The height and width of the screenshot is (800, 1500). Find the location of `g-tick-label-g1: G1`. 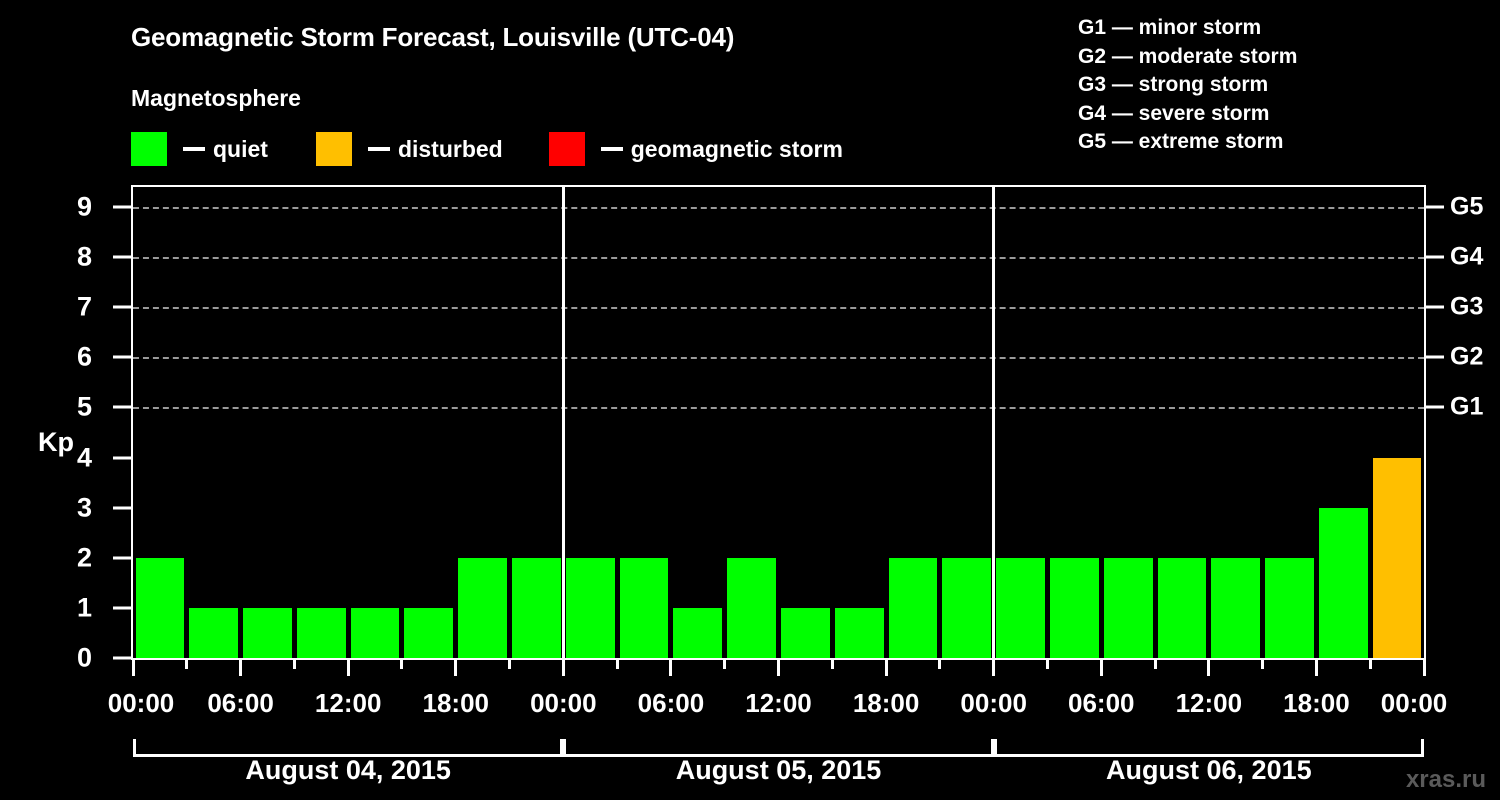

g-tick-label-g1: G1 is located at coordinates (1467, 406).